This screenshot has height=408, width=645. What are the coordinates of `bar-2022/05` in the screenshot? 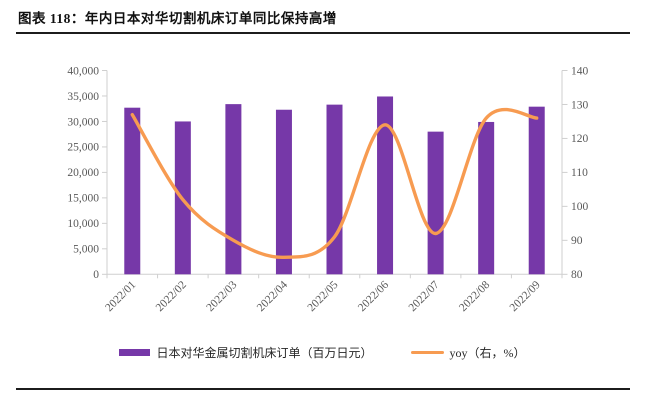 It's located at (334, 189).